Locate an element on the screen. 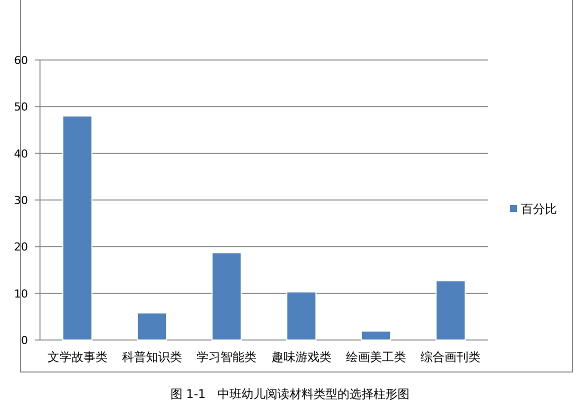 The width and height of the screenshot is (583, 407). y-tick-label: 40 is located at coordinates (21, 153).